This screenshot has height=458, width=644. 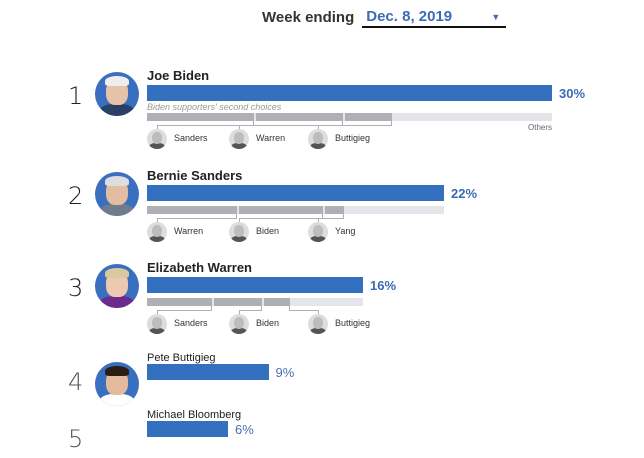 What do you see at coordinates (181, 358) in the screenshot?
I see `candidate-name: Pete Buttigieg` at bounding box center [181, 358].